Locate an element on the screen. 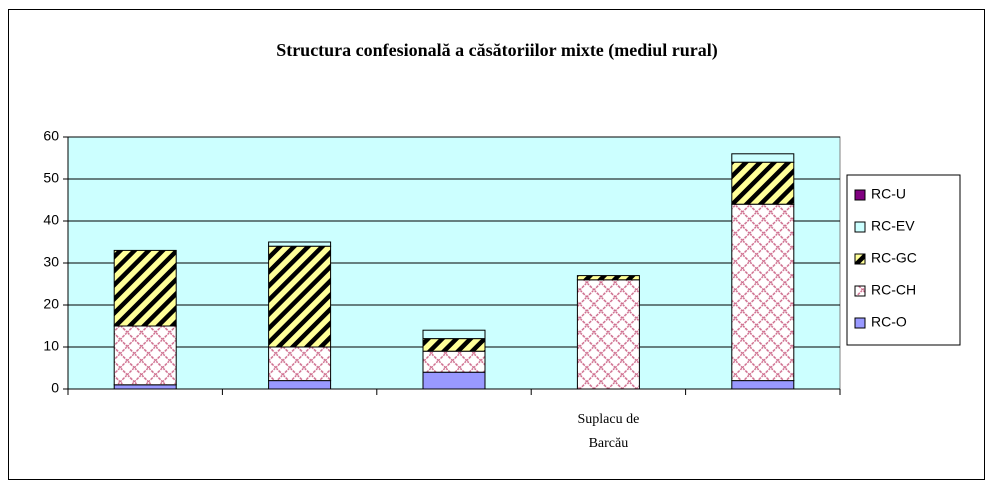  y-tick-label: 10 is located at coordinates (51, 346).